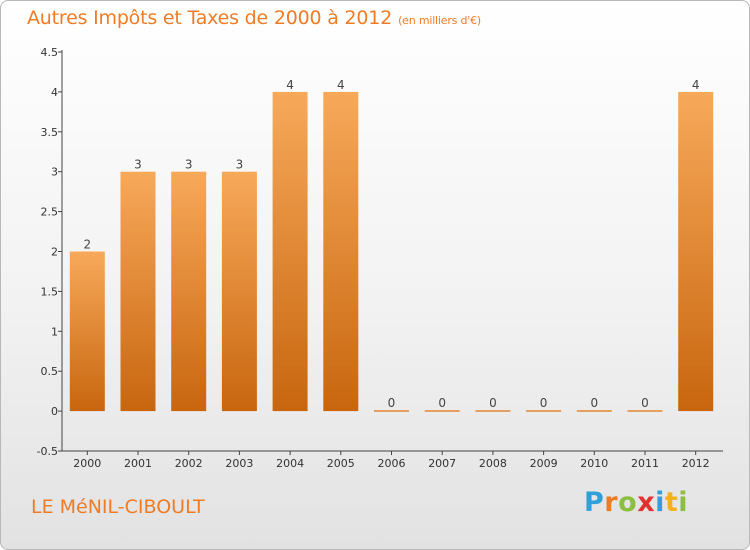 This screenshot has width=750, height=550. I want to click on x-tick-label-2002: 2002, so click(189, 463).